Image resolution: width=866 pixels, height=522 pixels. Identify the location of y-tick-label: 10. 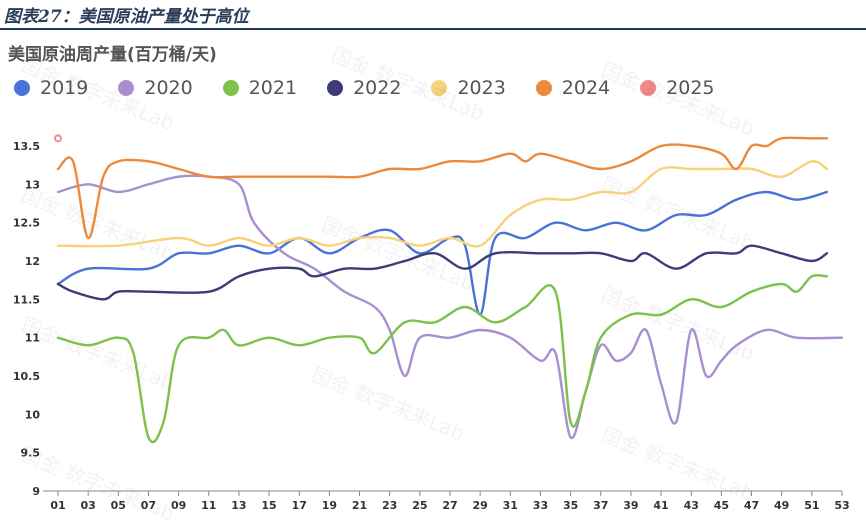
(33, 414).